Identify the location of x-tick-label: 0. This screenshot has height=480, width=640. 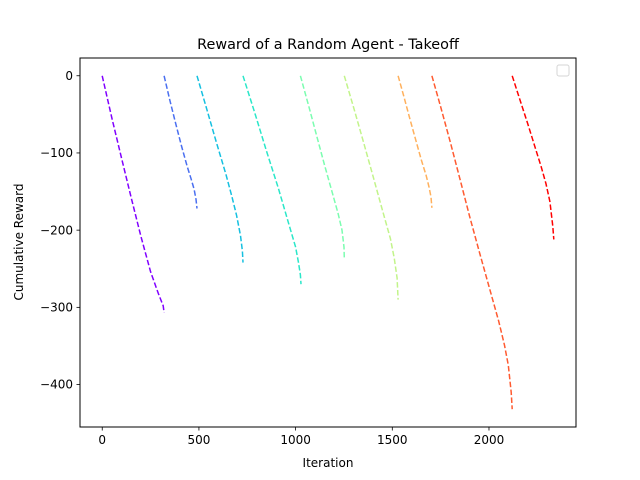
(102, 440).